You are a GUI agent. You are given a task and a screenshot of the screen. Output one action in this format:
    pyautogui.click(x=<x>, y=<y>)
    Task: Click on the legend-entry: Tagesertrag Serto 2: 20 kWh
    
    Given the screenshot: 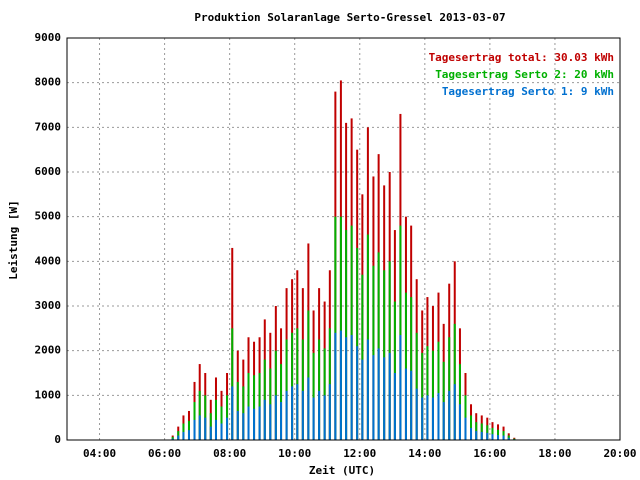 What is the action you would take?
    pyautogui.click(x=524, y=74)
    